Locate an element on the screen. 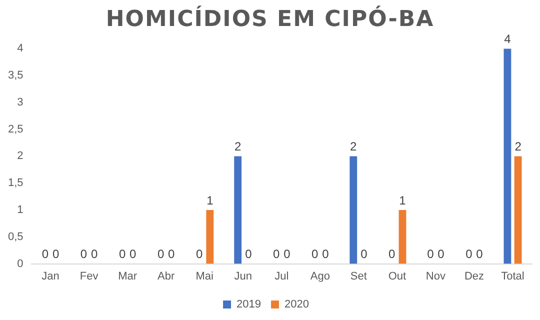  y-tick-label: 3 is located at coordinates (20, 102).